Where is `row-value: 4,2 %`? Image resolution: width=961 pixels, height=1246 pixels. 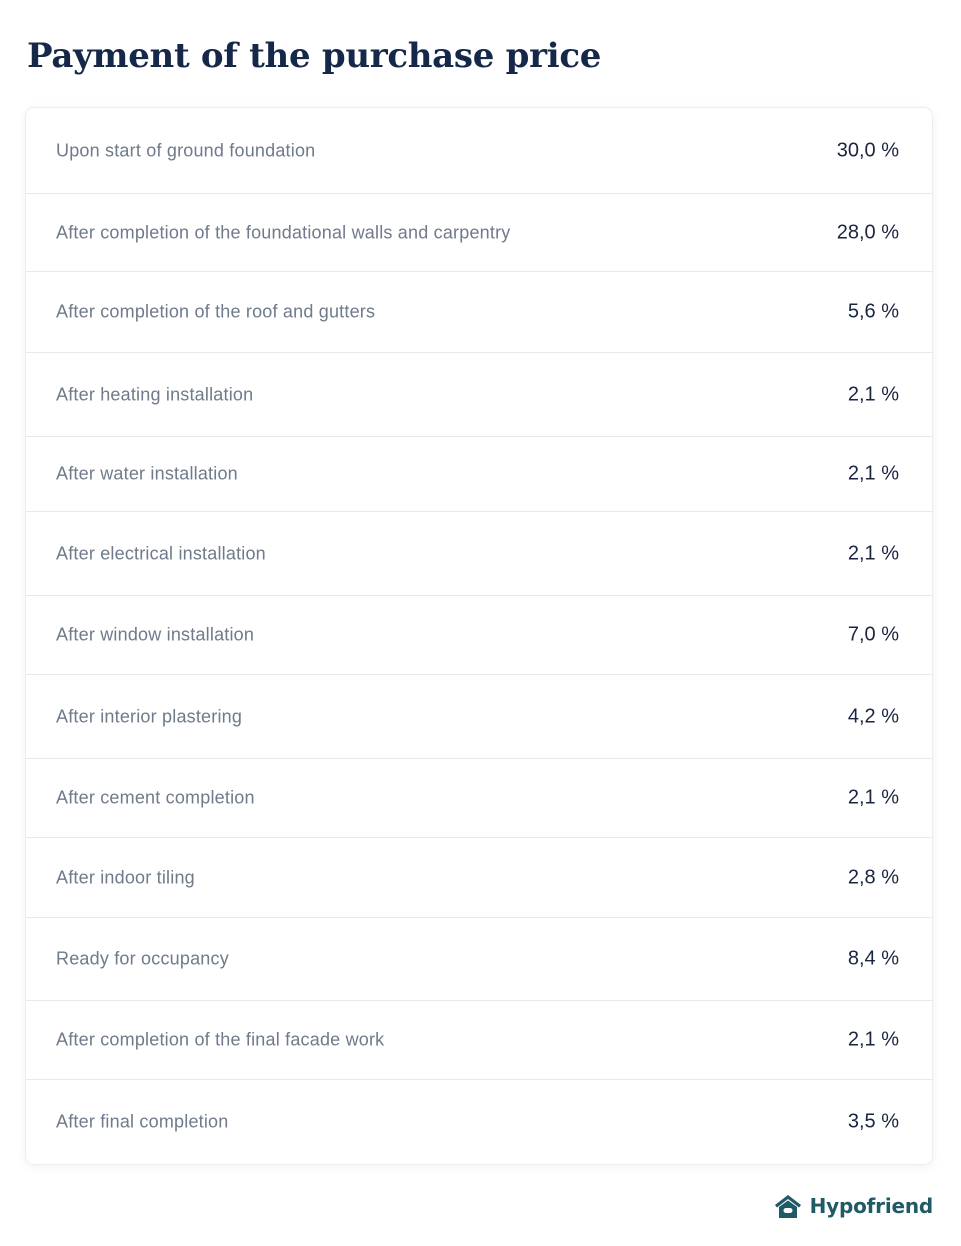
row-value: 4,2 % is located at coordinates (873, 716).